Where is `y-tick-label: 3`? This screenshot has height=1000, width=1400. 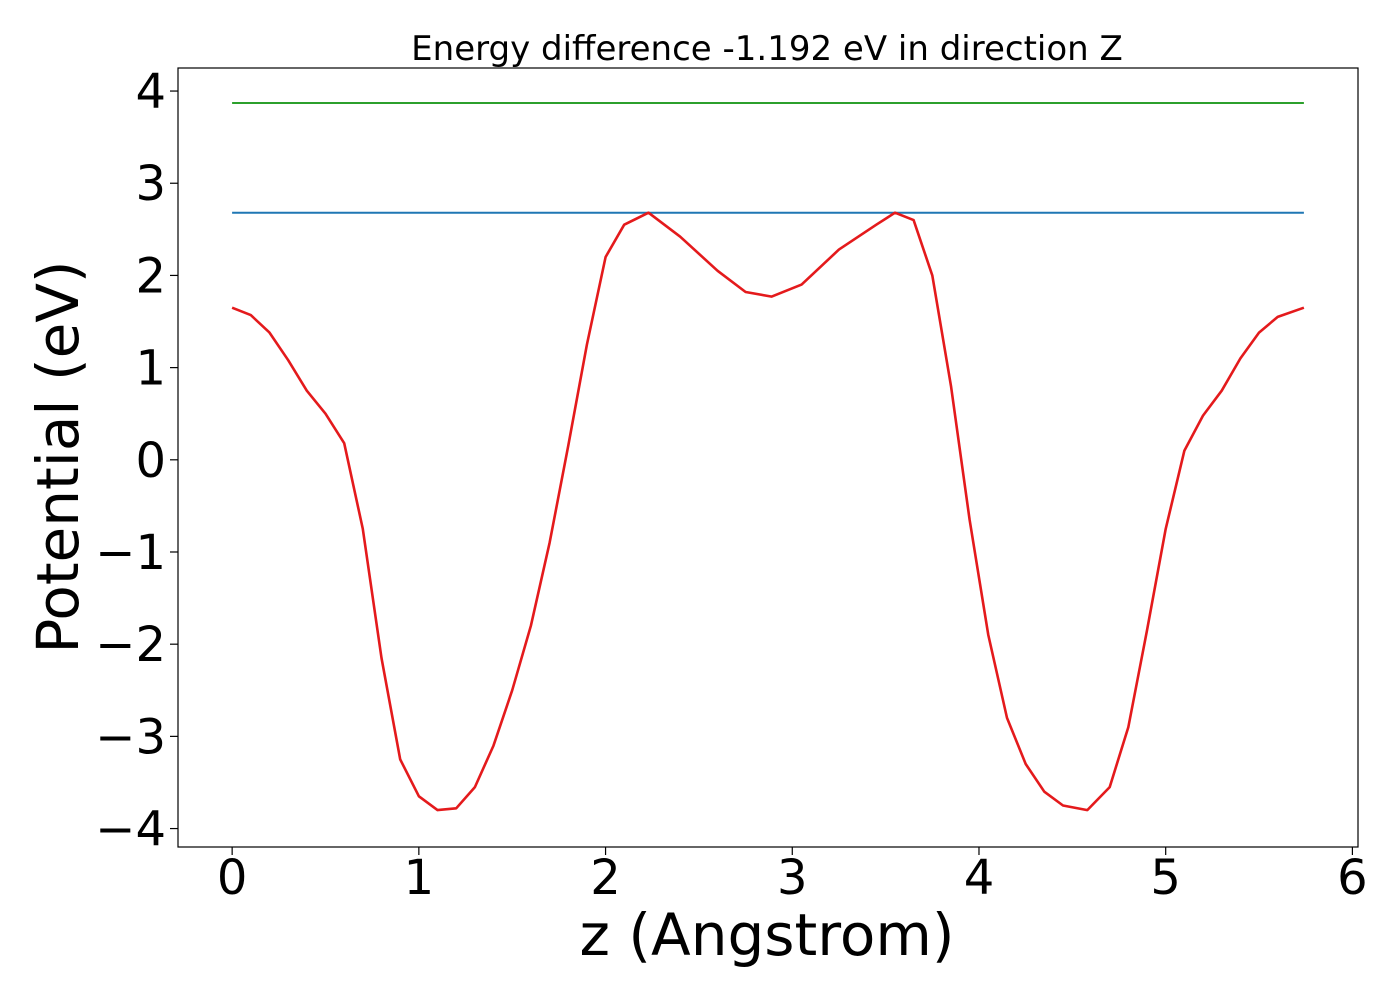 y-tick-label: 3 is located at coordinates (150, 184).